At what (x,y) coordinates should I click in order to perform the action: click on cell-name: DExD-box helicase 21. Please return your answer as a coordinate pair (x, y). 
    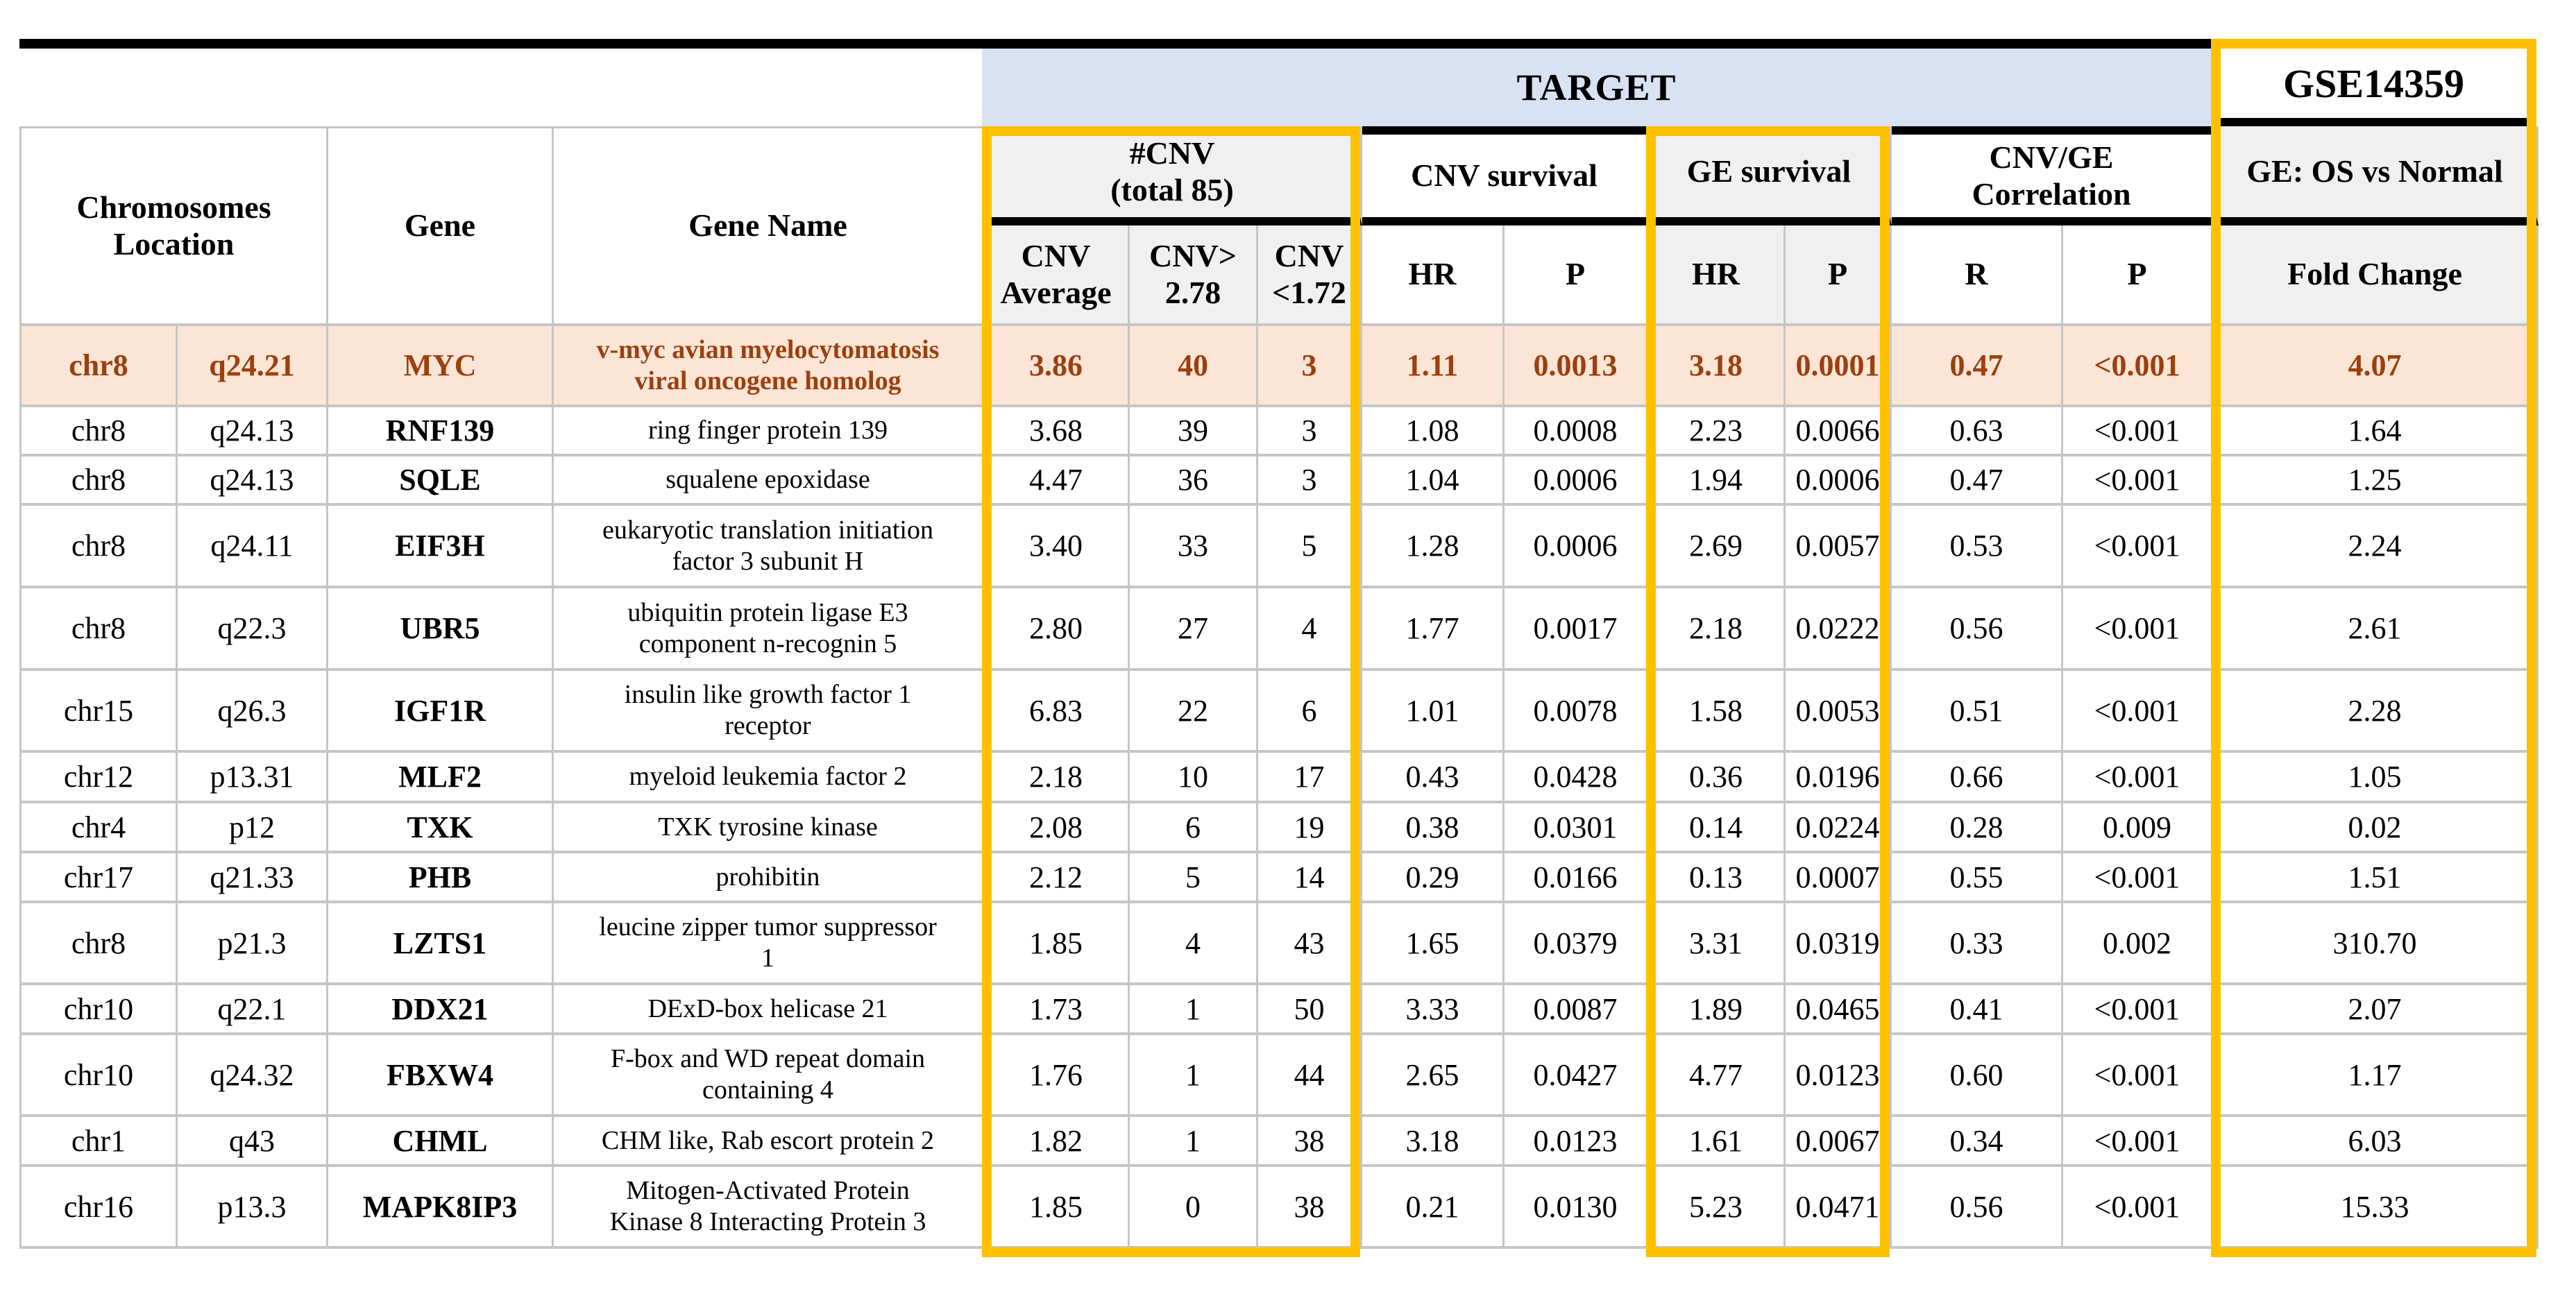
    Looking at the image, I should click on (769, 1010).